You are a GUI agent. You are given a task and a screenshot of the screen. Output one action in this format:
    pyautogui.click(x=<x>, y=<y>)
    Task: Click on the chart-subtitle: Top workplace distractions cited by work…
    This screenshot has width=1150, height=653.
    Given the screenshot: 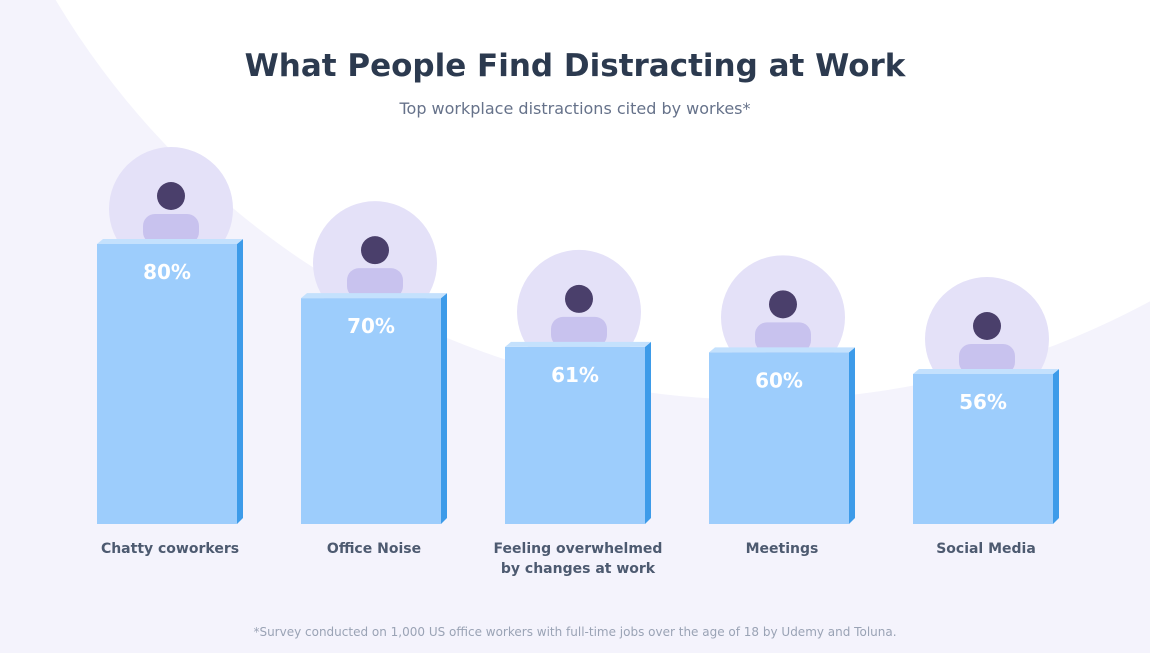 What is the action you would take?
    pyautogui.click(x=575, y=108)
    